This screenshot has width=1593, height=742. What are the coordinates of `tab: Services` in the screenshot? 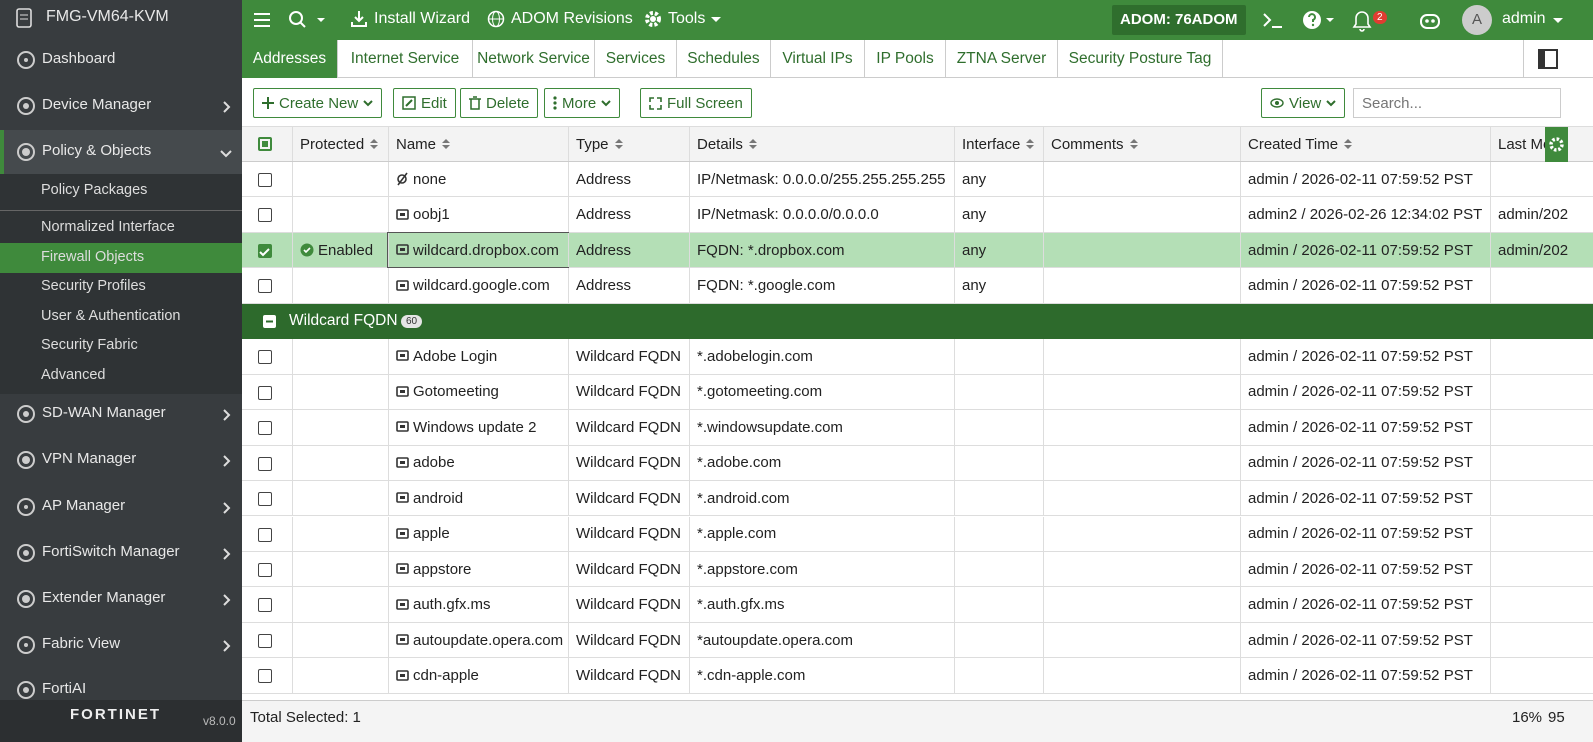 It's located at (636, 59).